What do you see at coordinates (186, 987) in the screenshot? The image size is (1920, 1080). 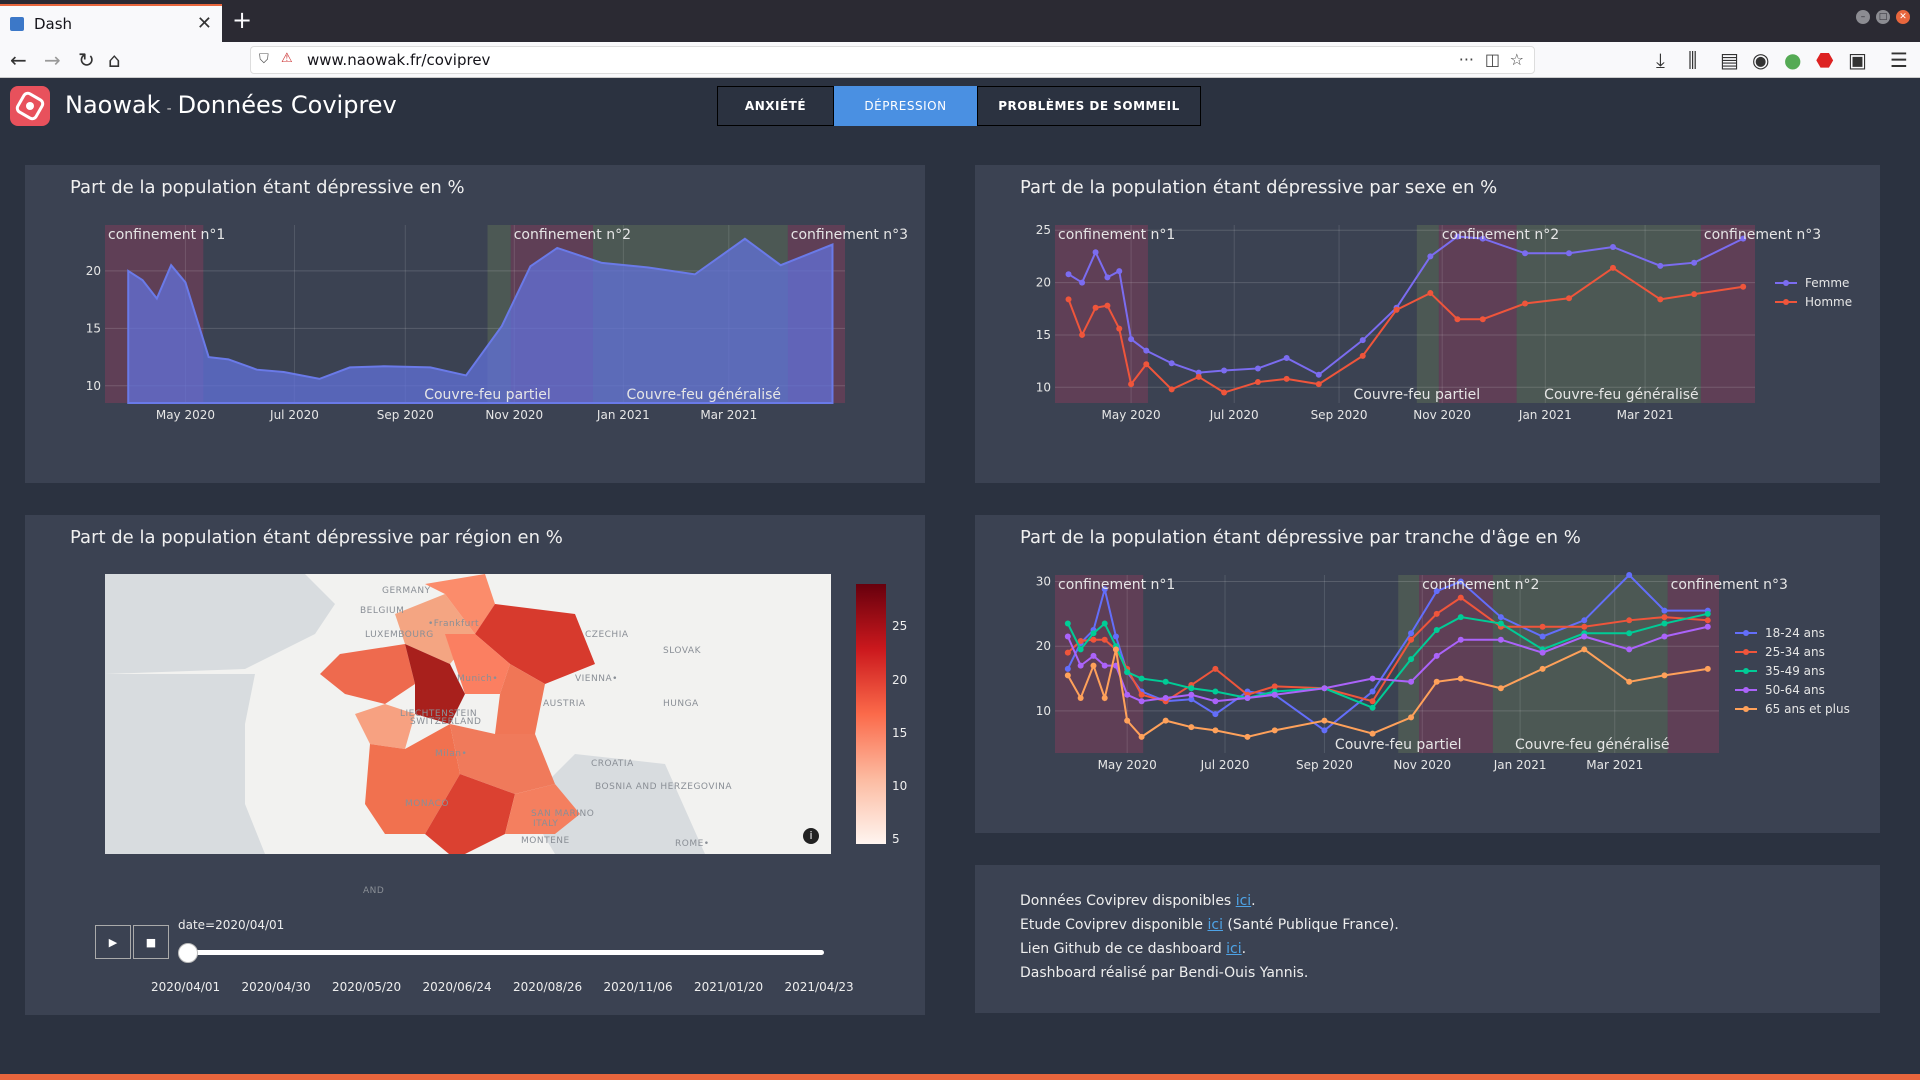 I see `slider-date-label: 2020/04/01` at bounding box center [186, 987].